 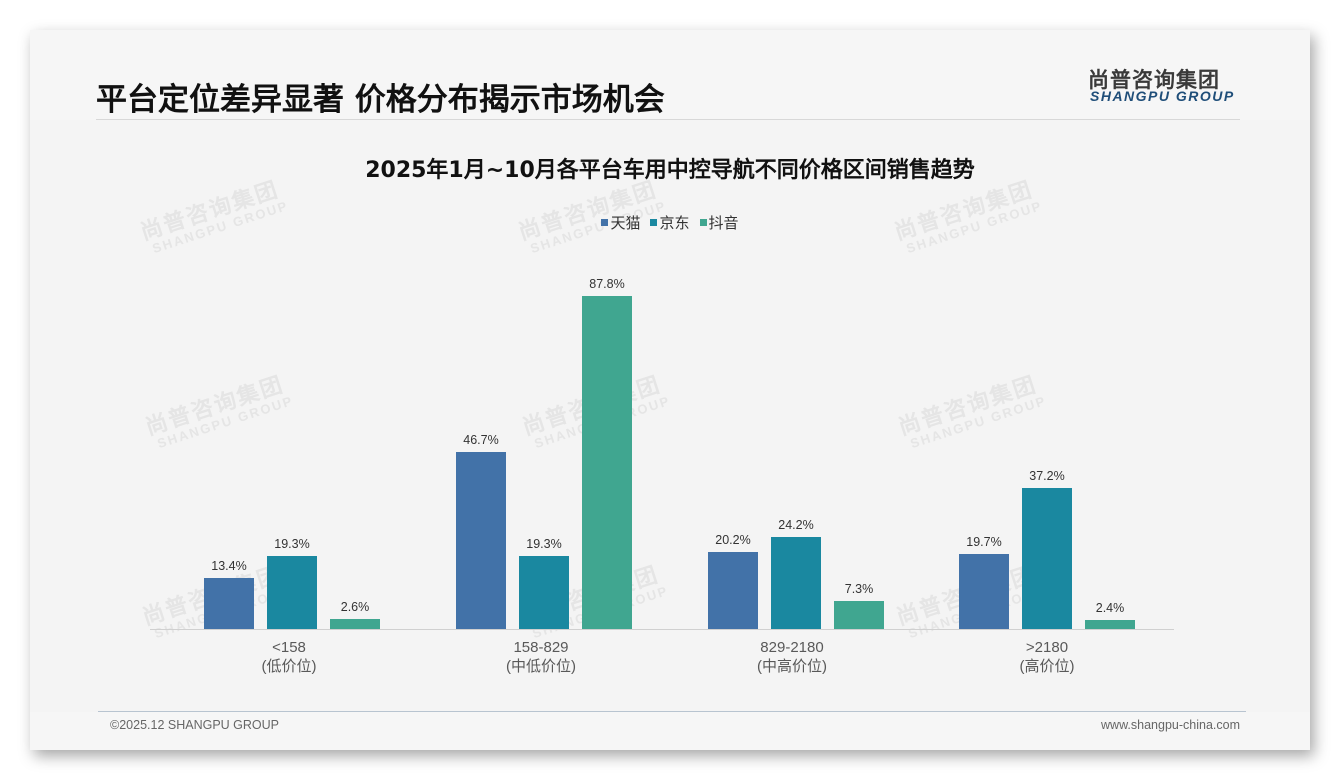 I want to click on footer-band, so click(x=670, y=731).